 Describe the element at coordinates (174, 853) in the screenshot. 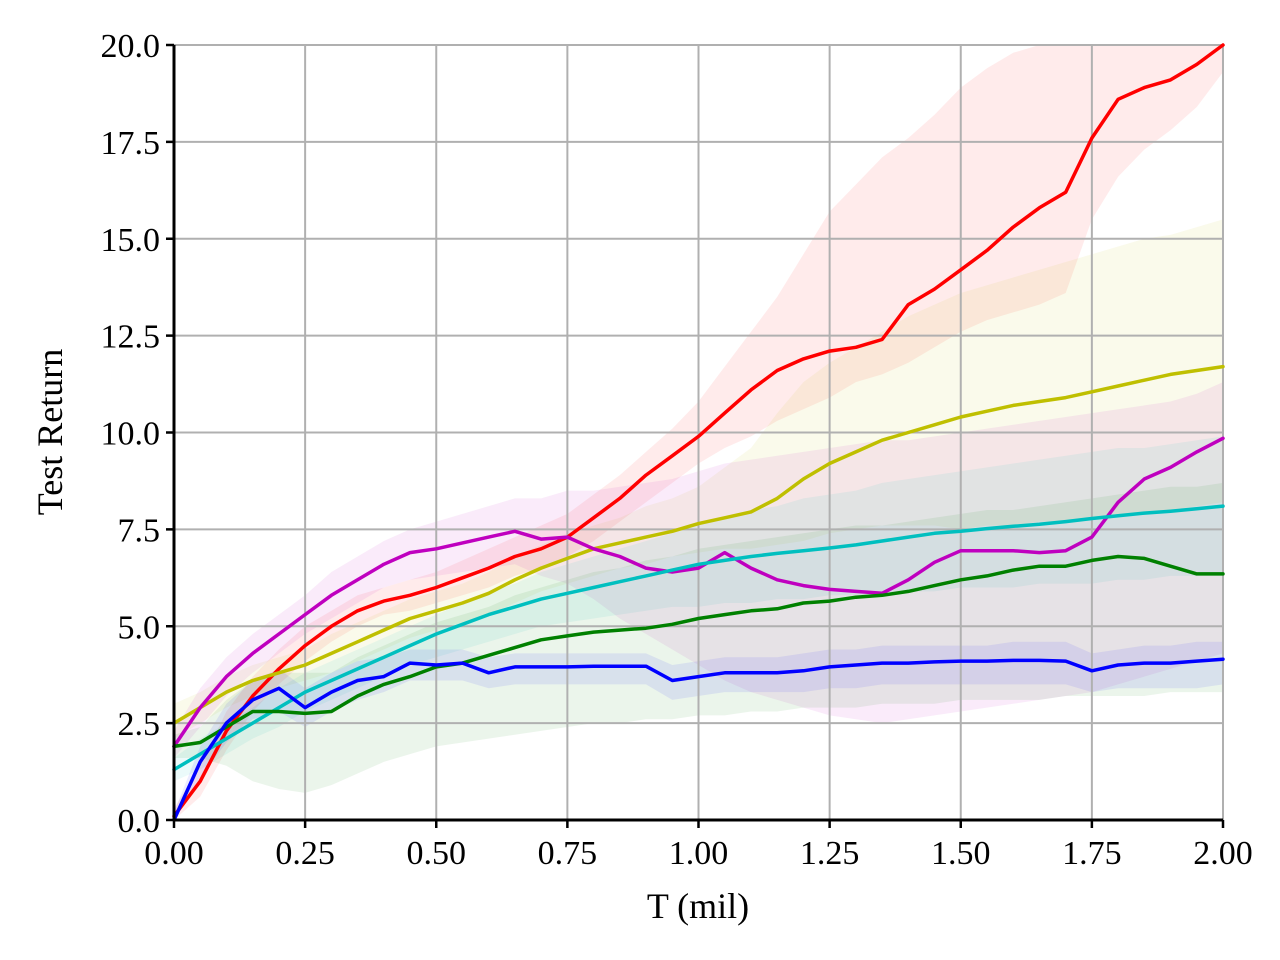

I see `x-tick-label: 0.00` at that location.